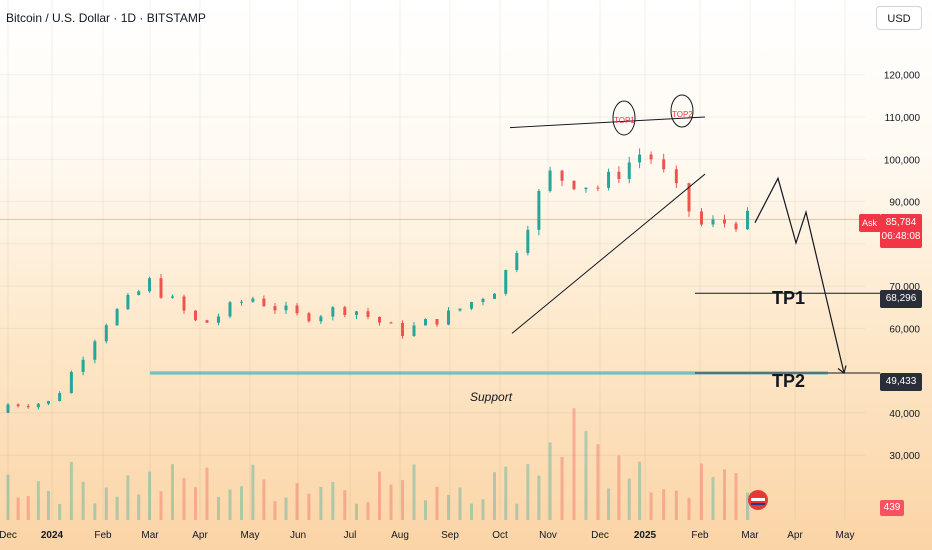 This screenshot has height=550, width=932. I want to click on time-tick-label: 2025, so click(645, 535).